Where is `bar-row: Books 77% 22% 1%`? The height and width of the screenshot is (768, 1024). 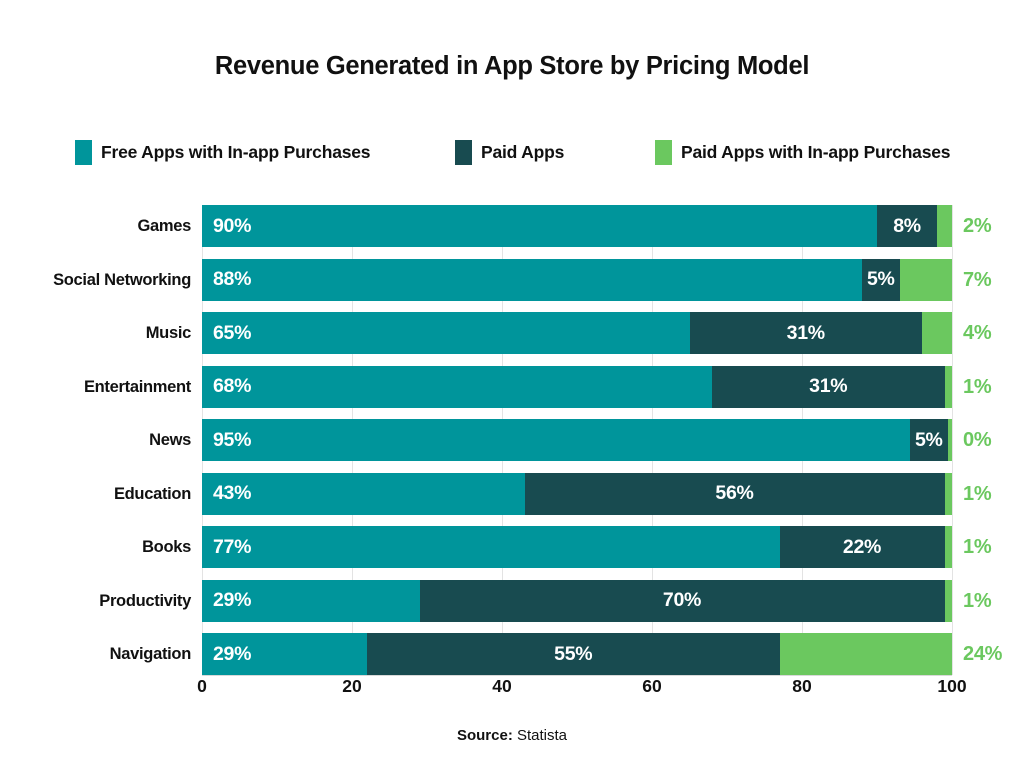 bar-row: Books 77% 22% 1% is located at coordinates (567, 547).